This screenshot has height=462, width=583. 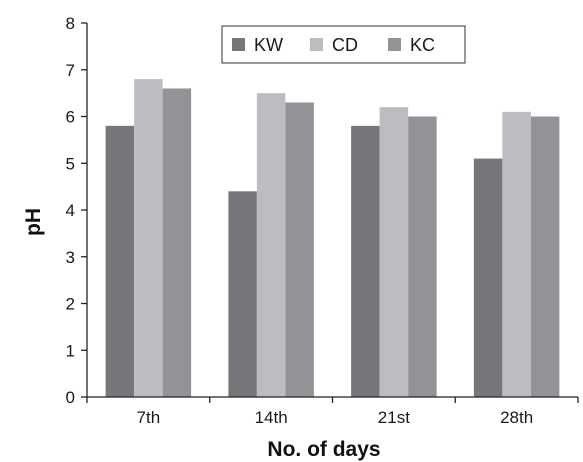 What do you see at coordinates (76, 210) in the screenshot?
I see `y-axis-ticks: 0 1 2 3 4 5 6 7 8` at bounding box center [76, 210].